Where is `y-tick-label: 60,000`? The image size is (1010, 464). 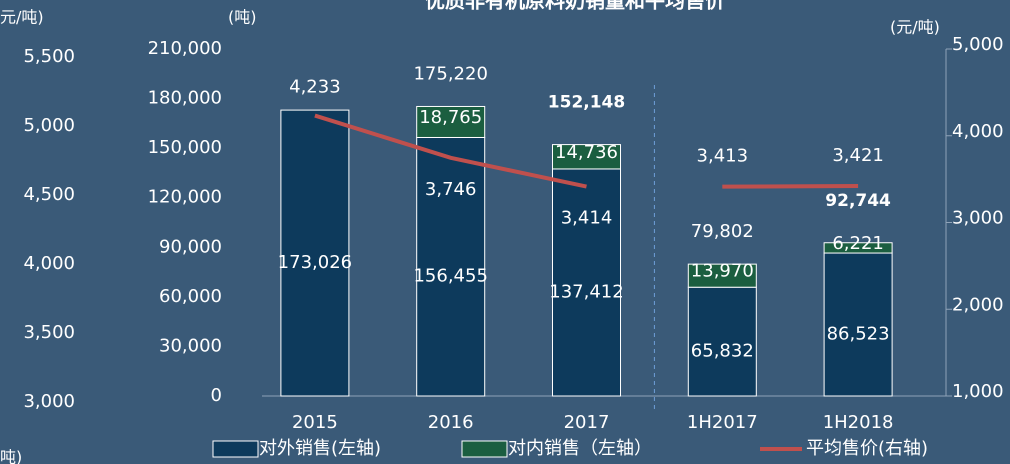 y-tick-label: 60,000 is located at coordinates (190, 296).